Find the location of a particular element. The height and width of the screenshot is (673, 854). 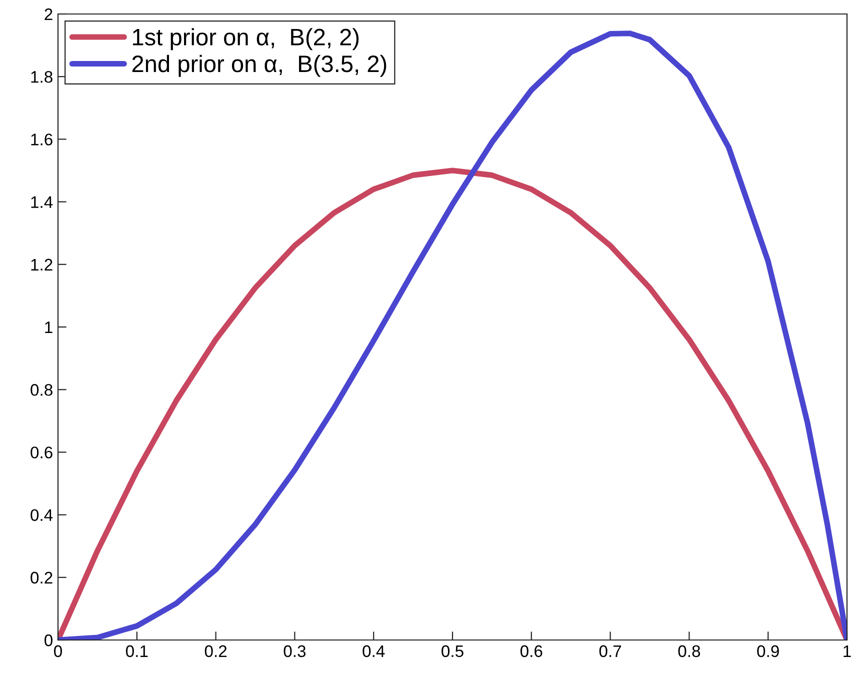

y-tick-label: 2 is located at coordinates (48, 14).